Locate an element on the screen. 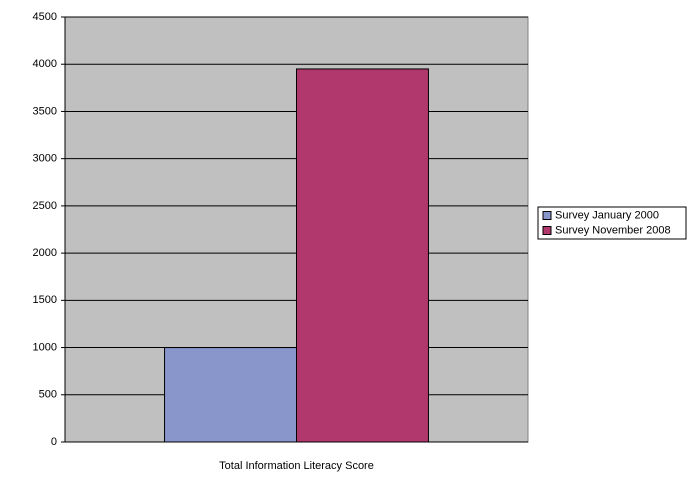  legend-label: Survey November 2008 is located at coordinates (613, 230).